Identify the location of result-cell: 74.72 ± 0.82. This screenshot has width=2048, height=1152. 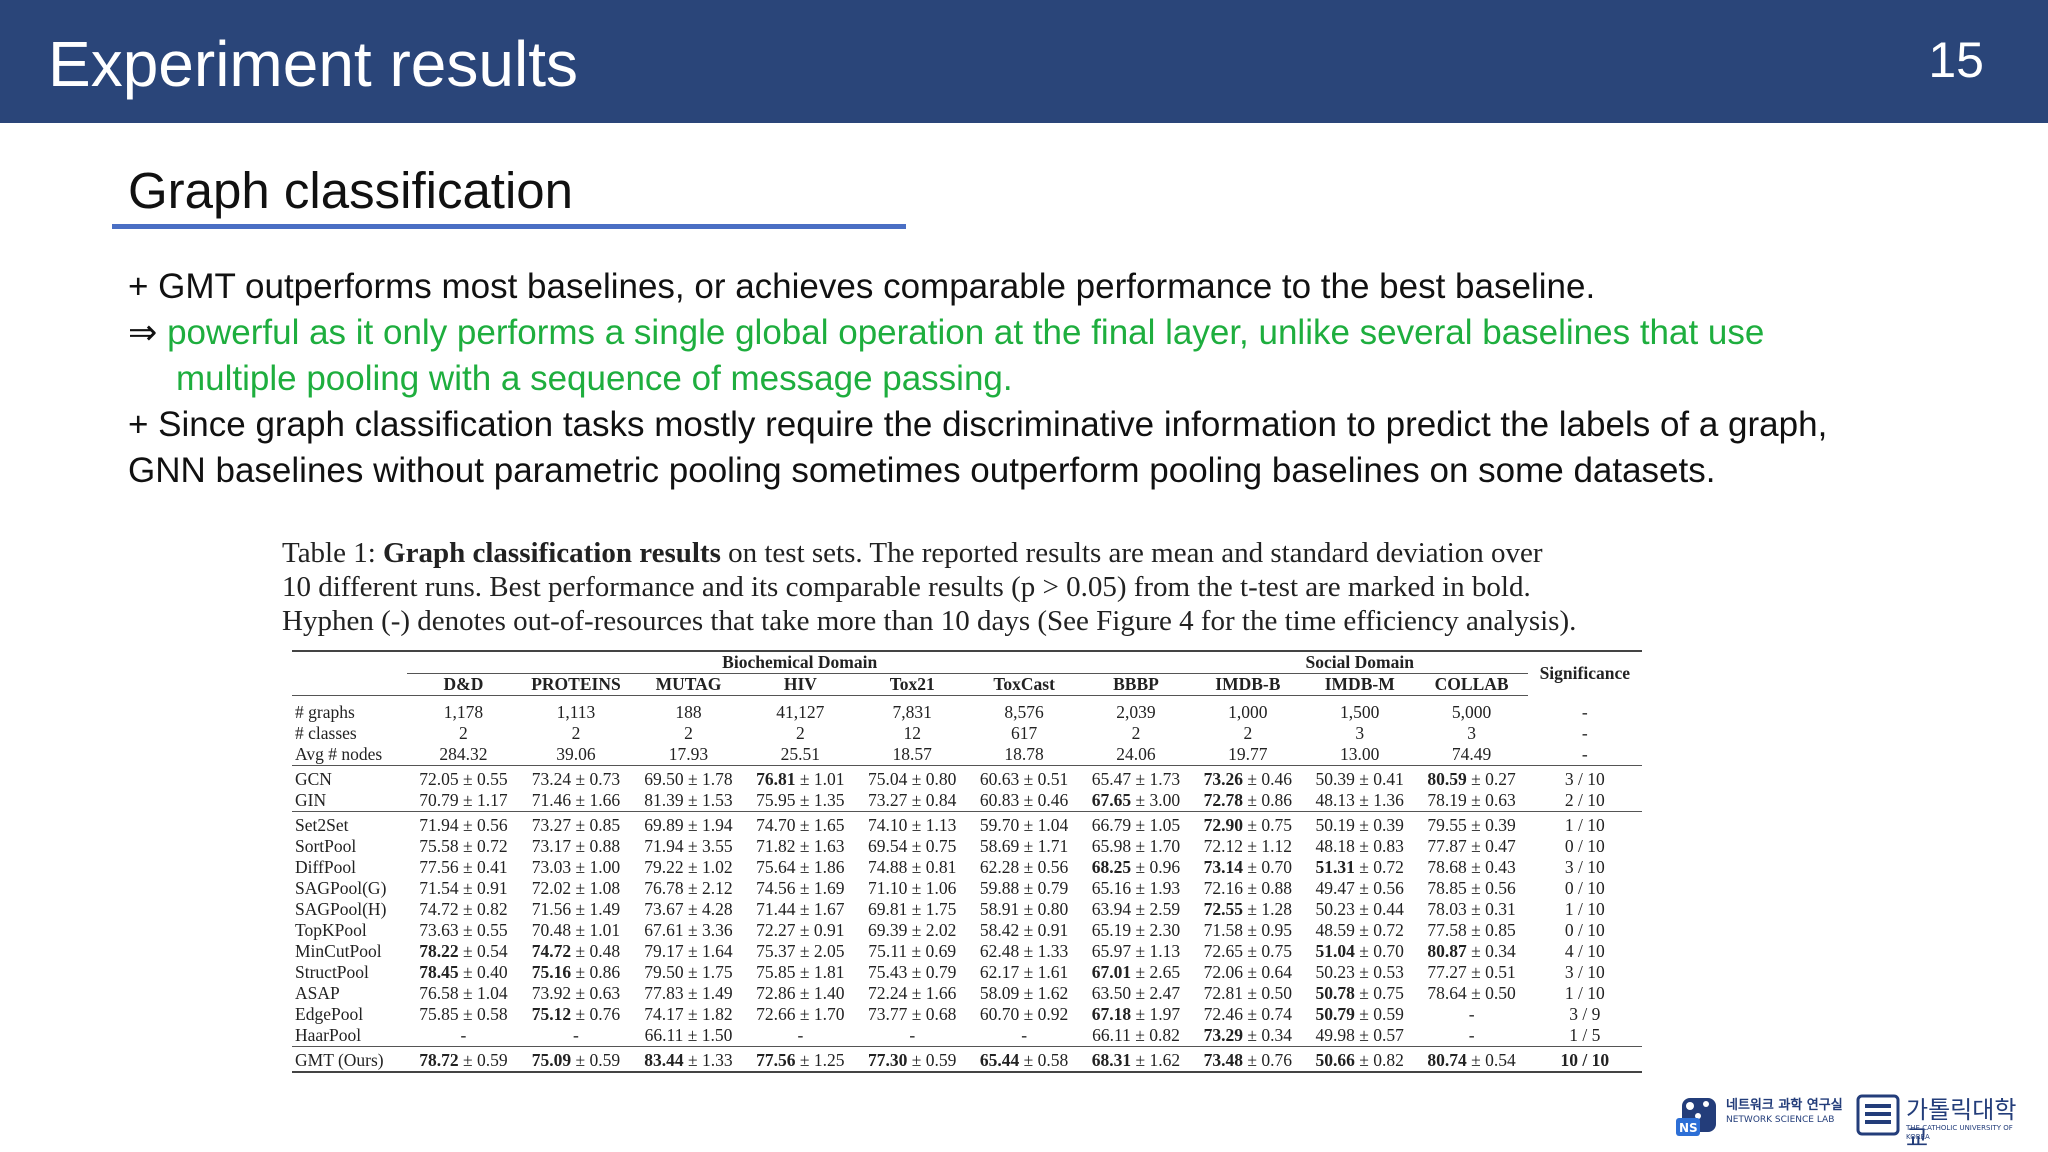
(463, 909).